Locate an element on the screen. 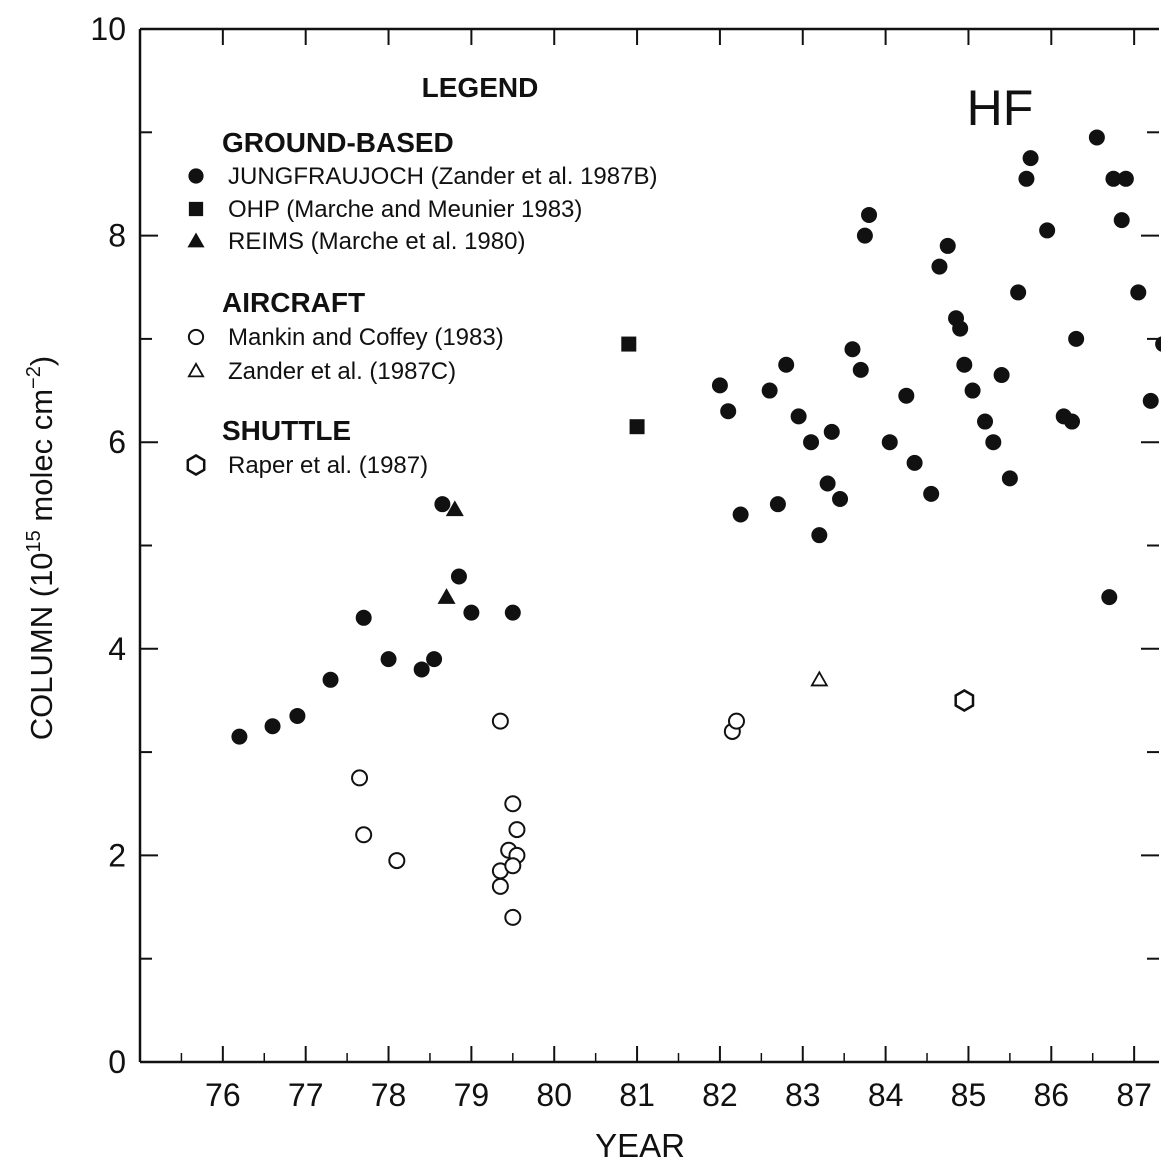 This screenshot has height=1160, width=1161. x-axis-label: YEAR is located at coordinates (640, 1143).